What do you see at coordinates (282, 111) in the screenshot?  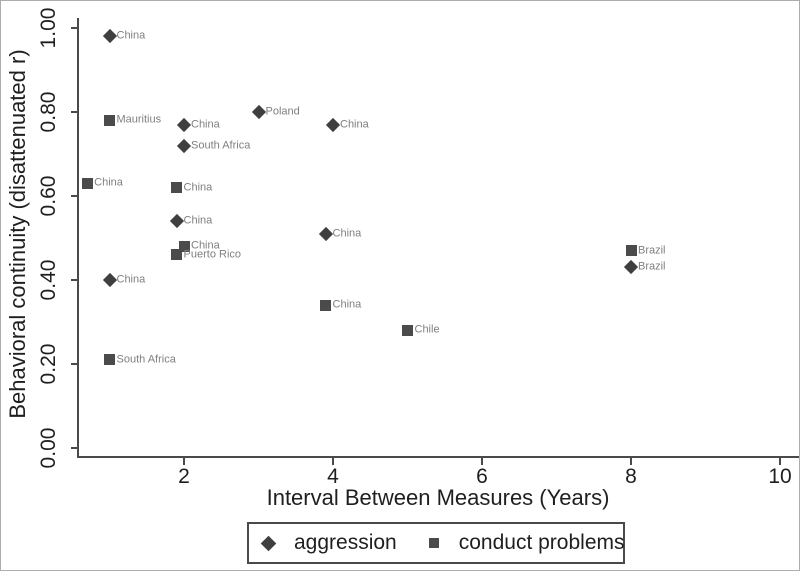 I see `point-label-poland: Poland` at bounding box center [282, 111].